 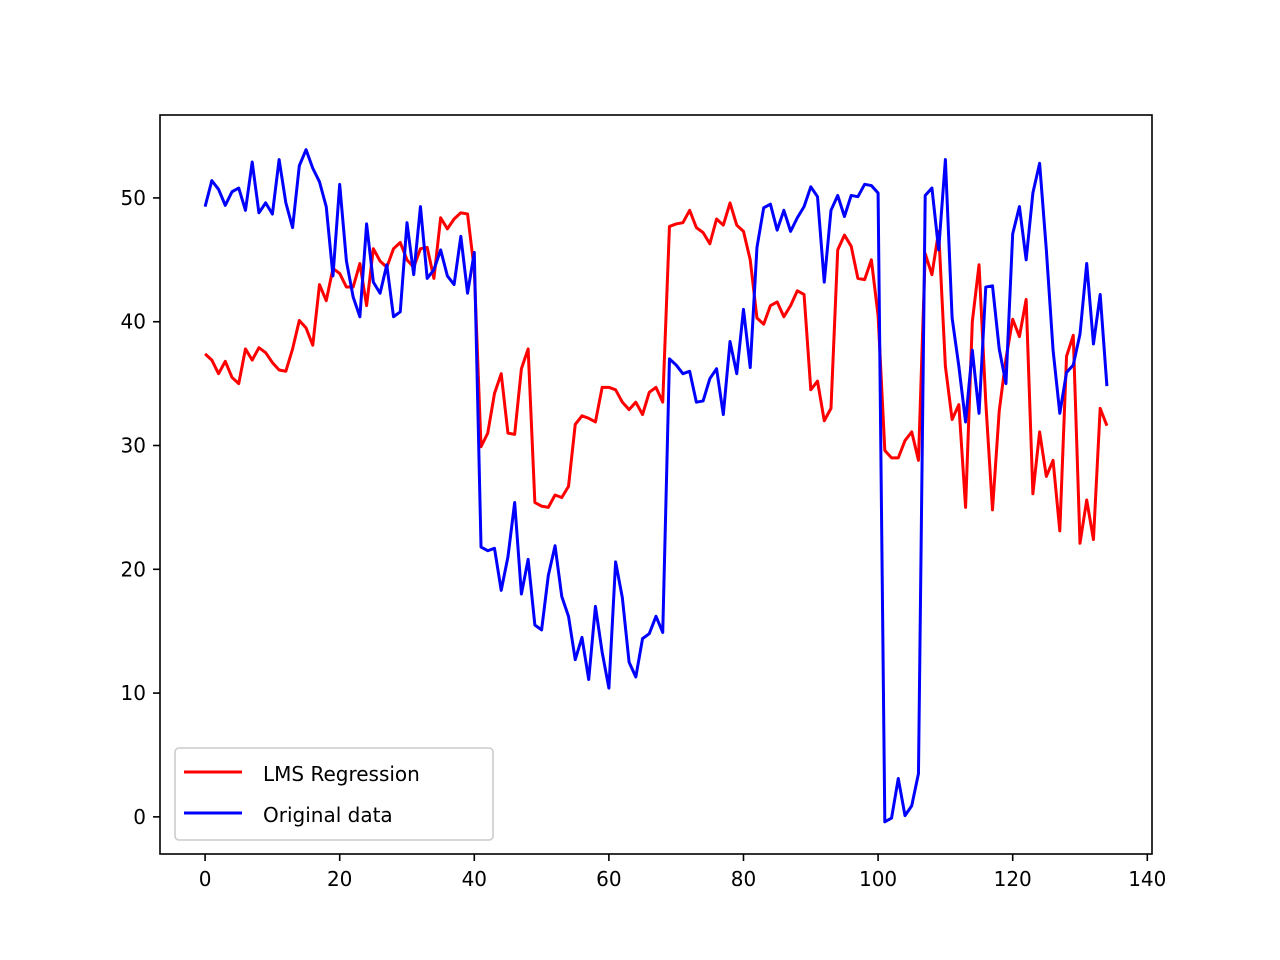 I want to click on legend-label-lms-regression: LMS Regression, so click(x=341, y=774).